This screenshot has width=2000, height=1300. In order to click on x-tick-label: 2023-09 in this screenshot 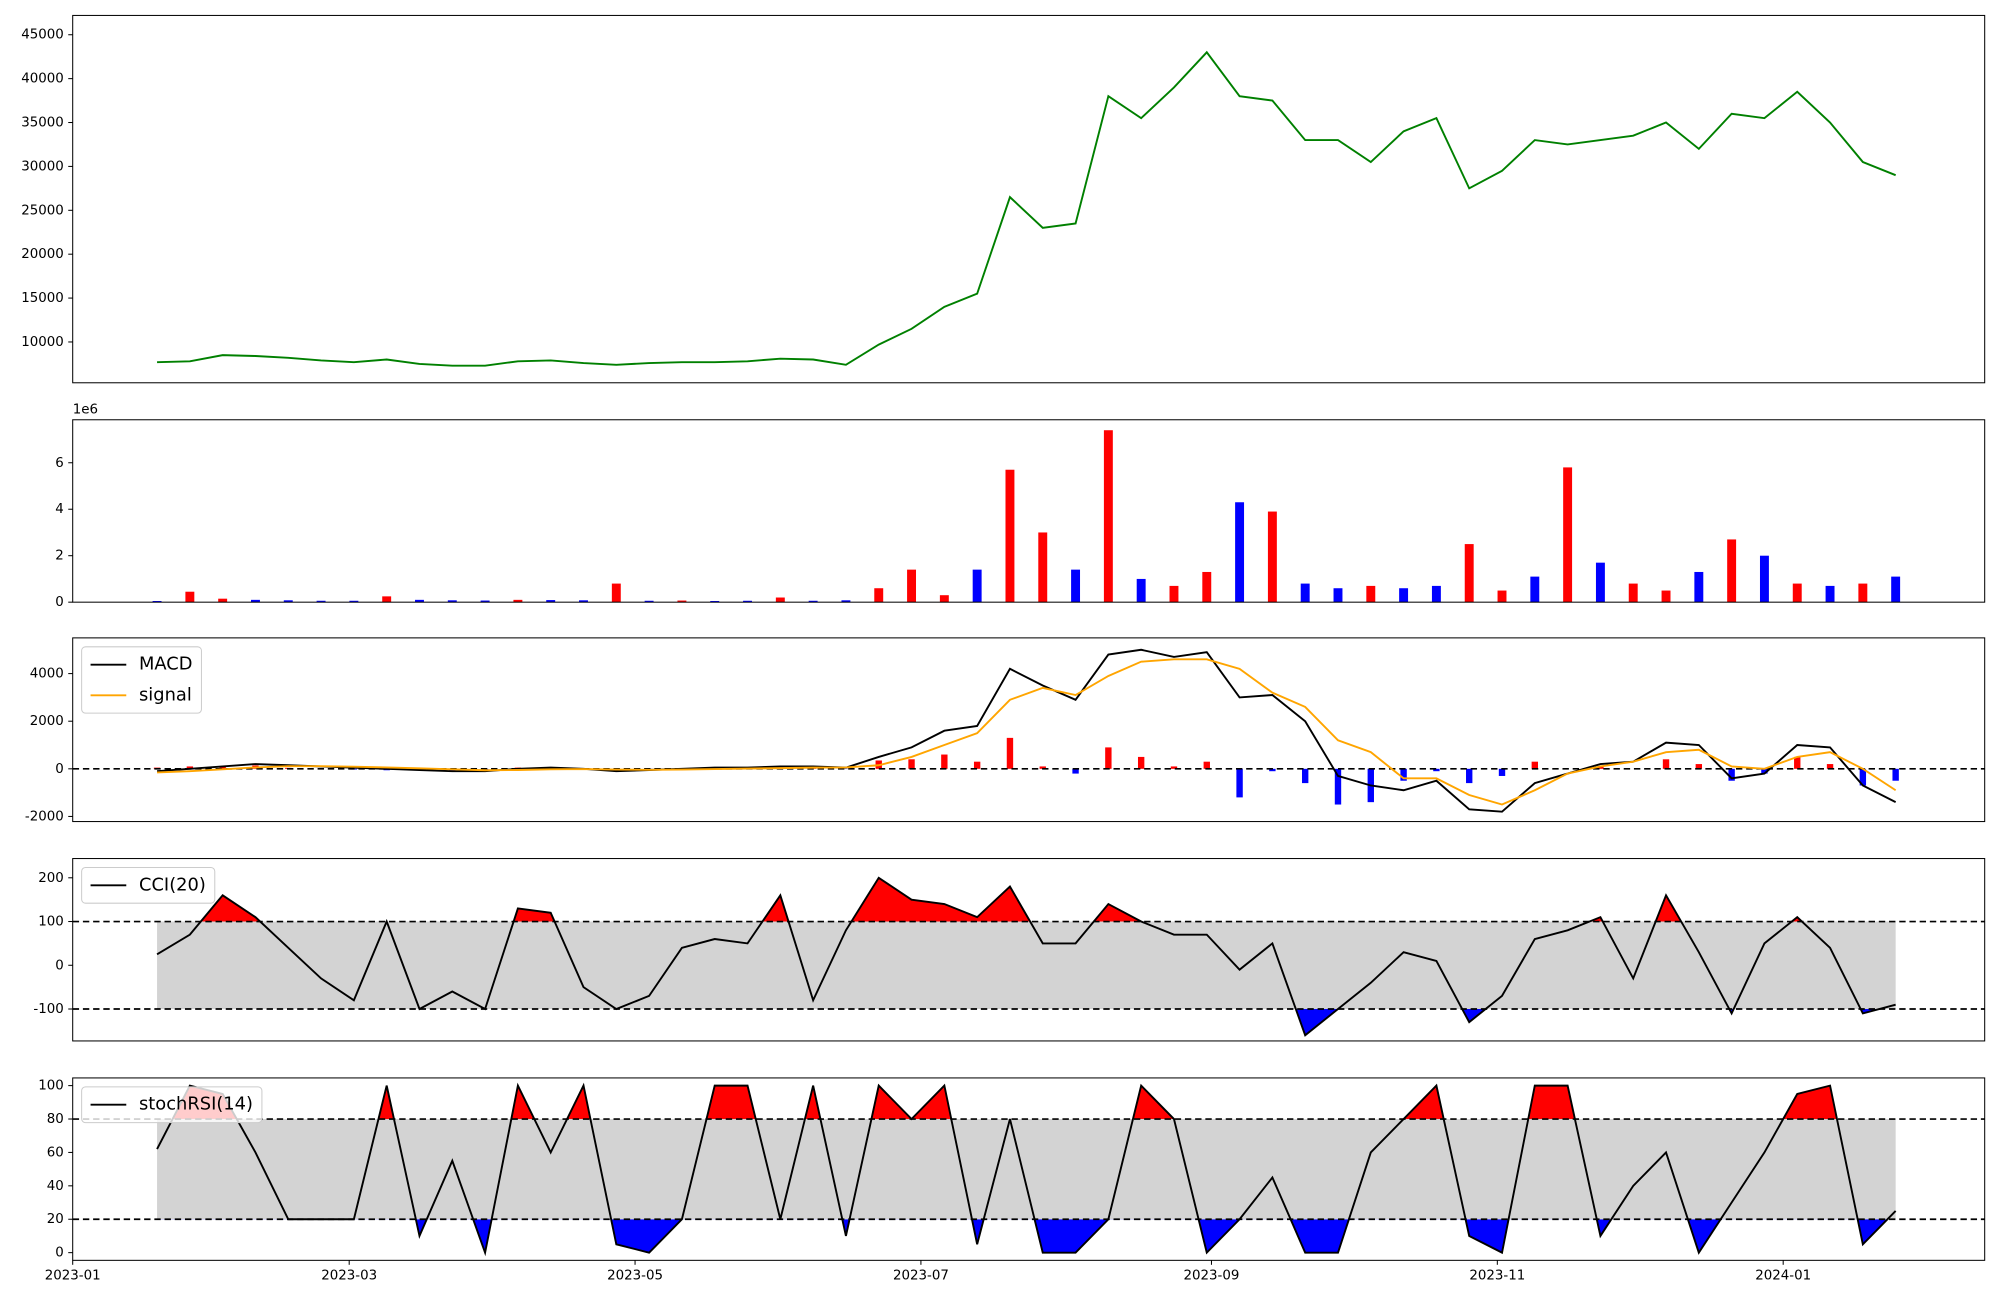, I will do `click(1212, 1276)`.